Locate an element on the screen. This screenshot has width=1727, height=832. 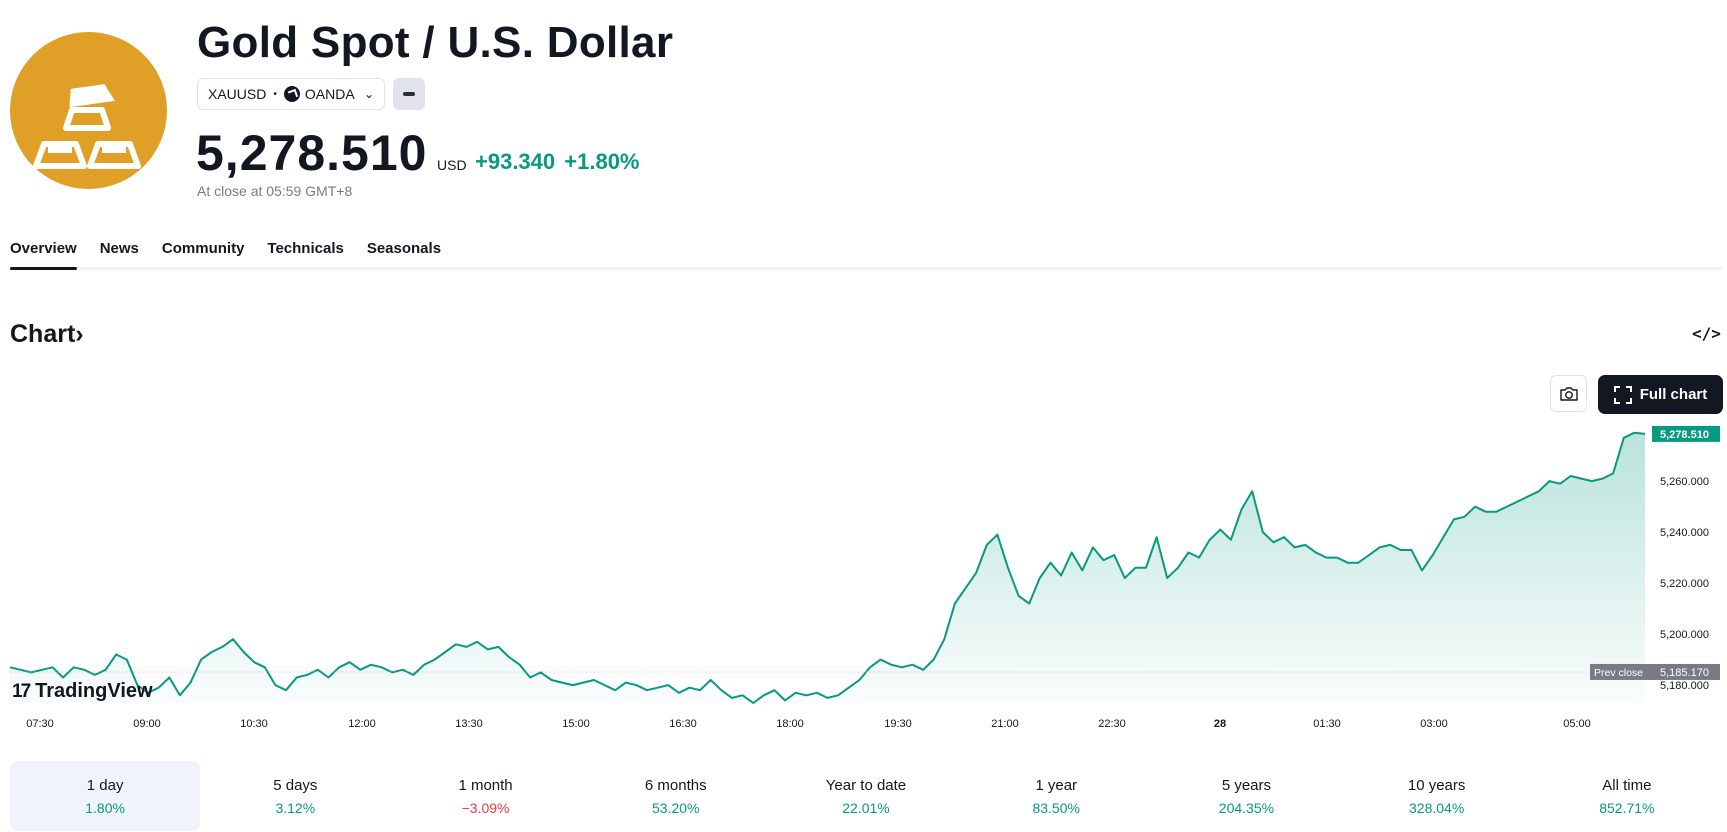
camera-icon is located at coordinates (1568, 393).